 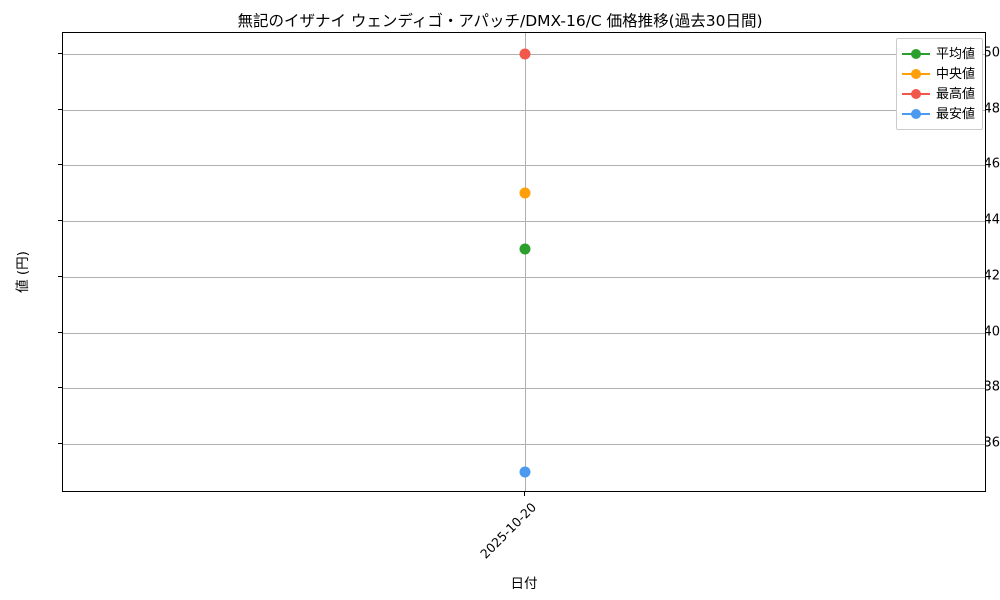 What do you see at coordinates (524, 584) in the screenshot?
I see `x-axis-label: 日付` at bounding box center [524, 584].